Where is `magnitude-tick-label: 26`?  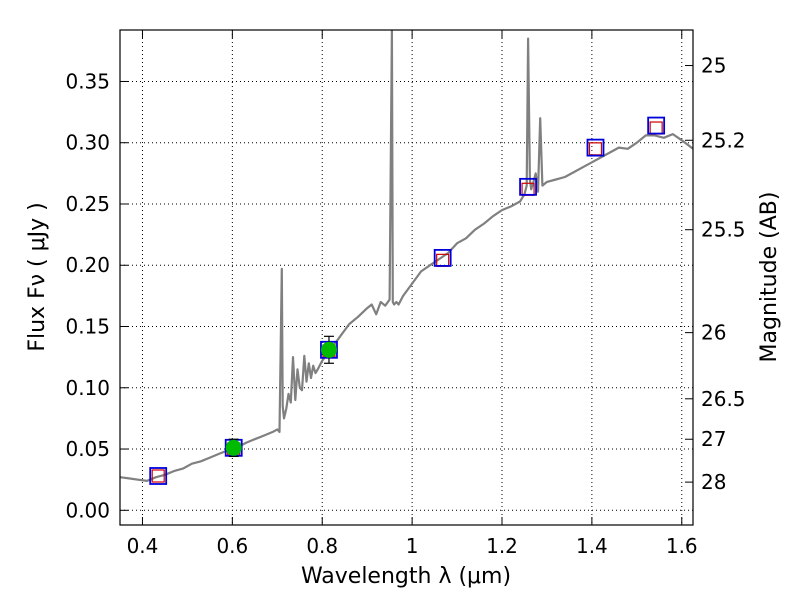 magnitude-tick-label: 26 is located at coordinates (713, 333).